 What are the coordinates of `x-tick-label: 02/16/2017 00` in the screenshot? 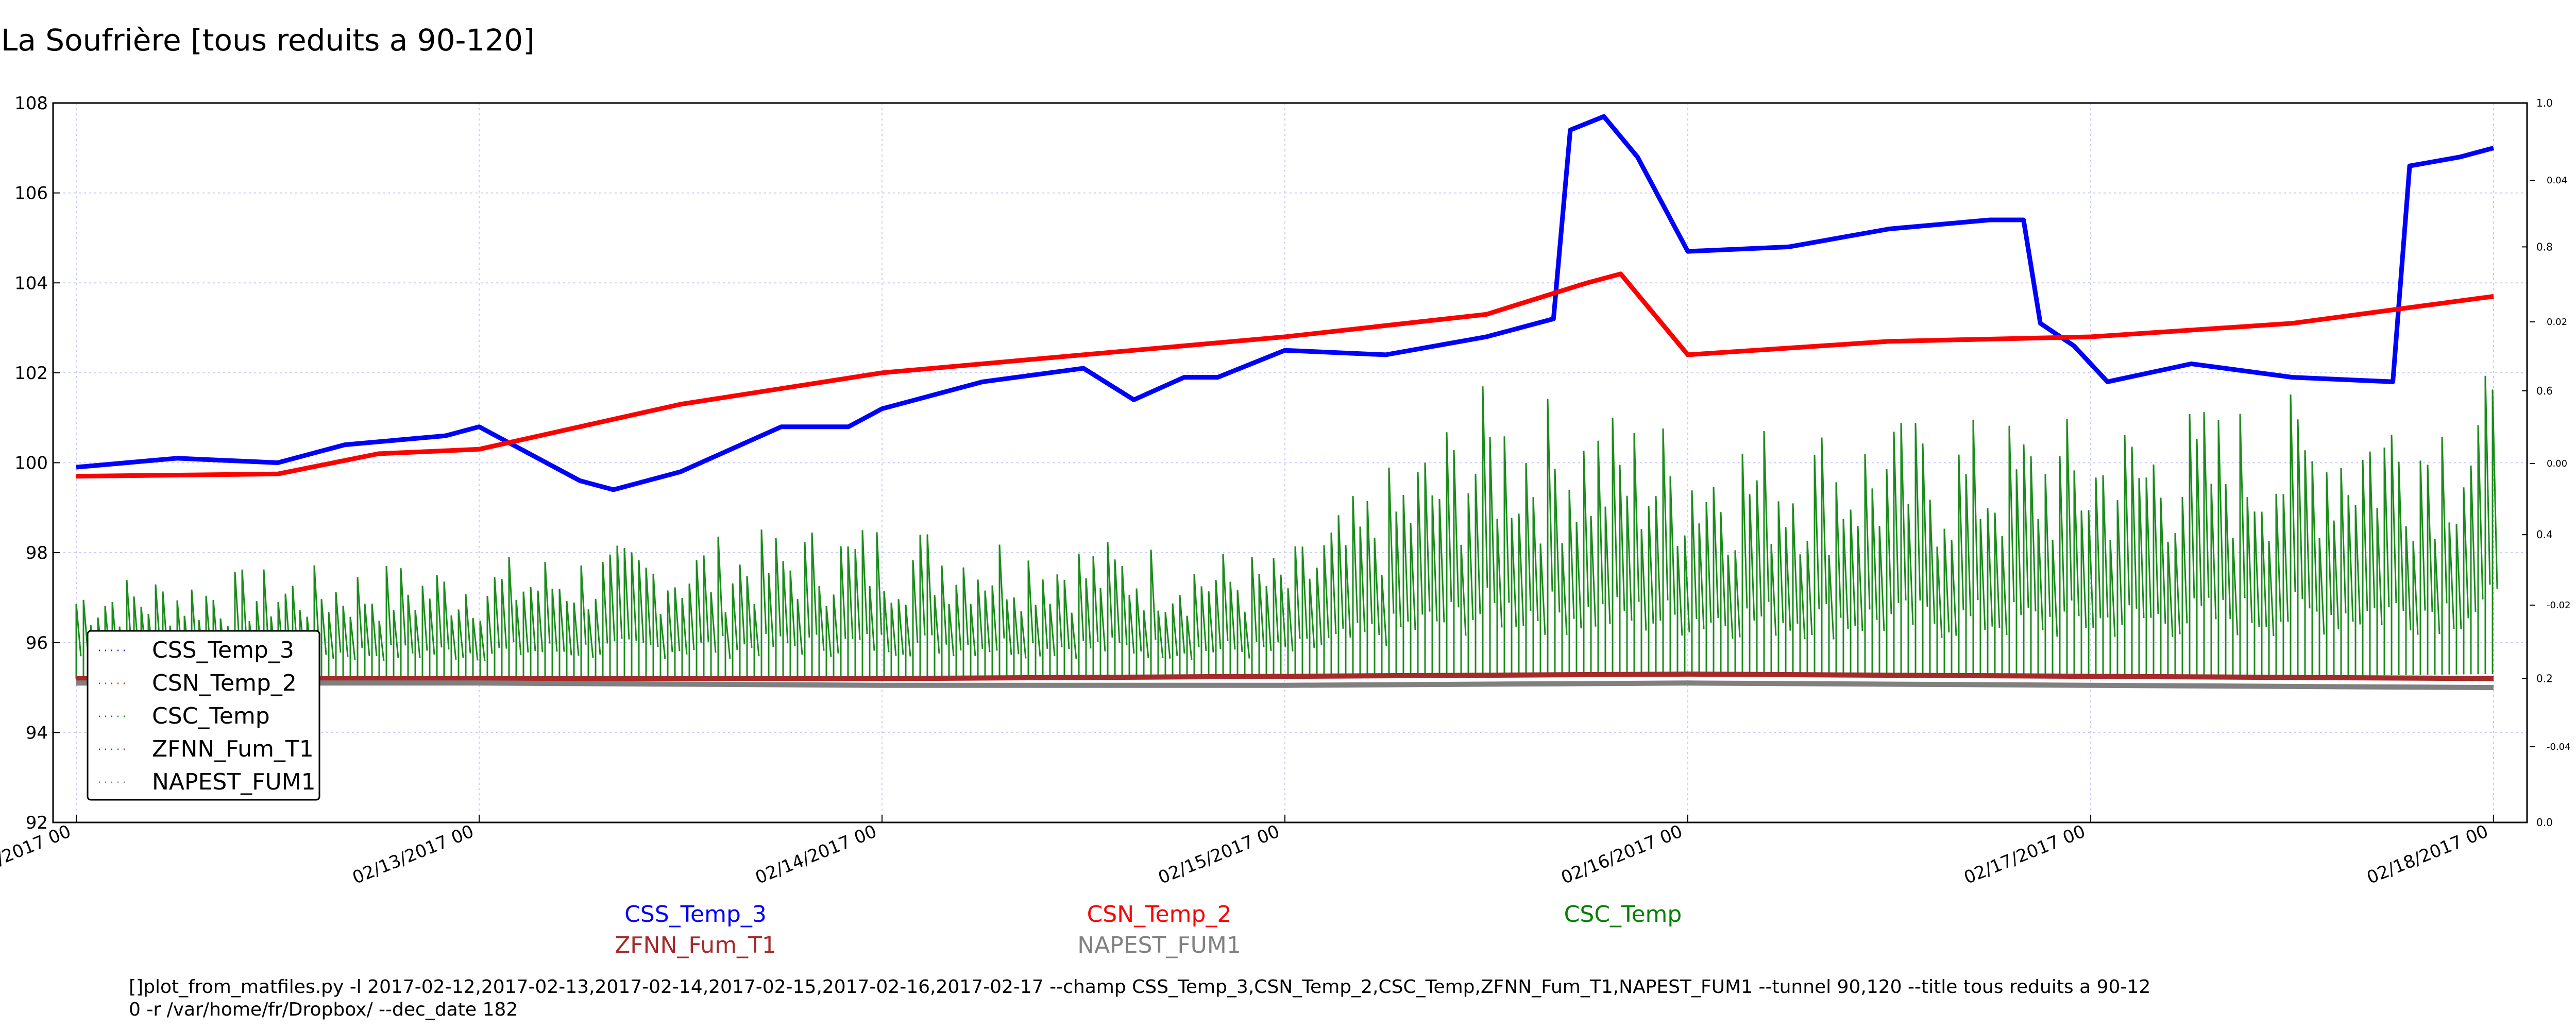 It's located at (1622, 855).